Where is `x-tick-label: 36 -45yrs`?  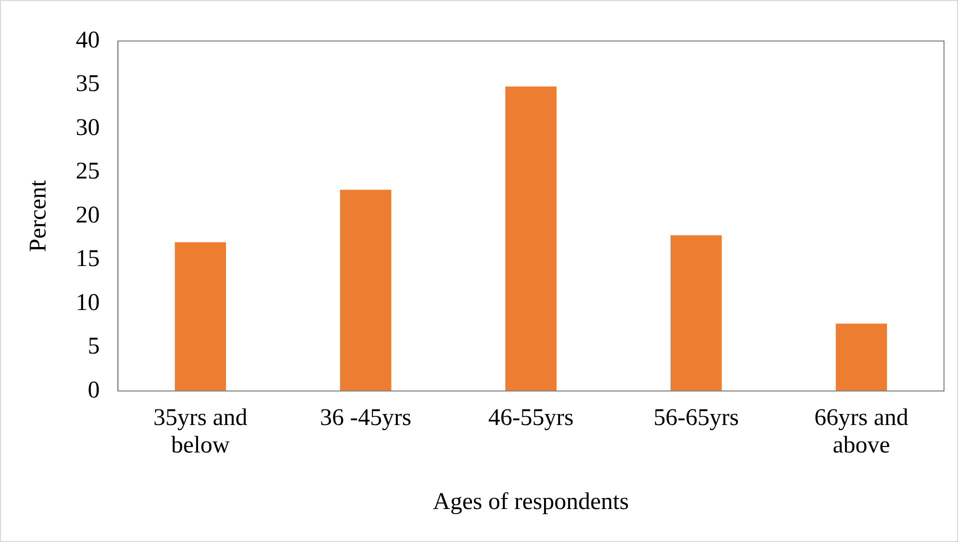
x-tick-label: 36 -45yrs is located at coordinates (366, 418).